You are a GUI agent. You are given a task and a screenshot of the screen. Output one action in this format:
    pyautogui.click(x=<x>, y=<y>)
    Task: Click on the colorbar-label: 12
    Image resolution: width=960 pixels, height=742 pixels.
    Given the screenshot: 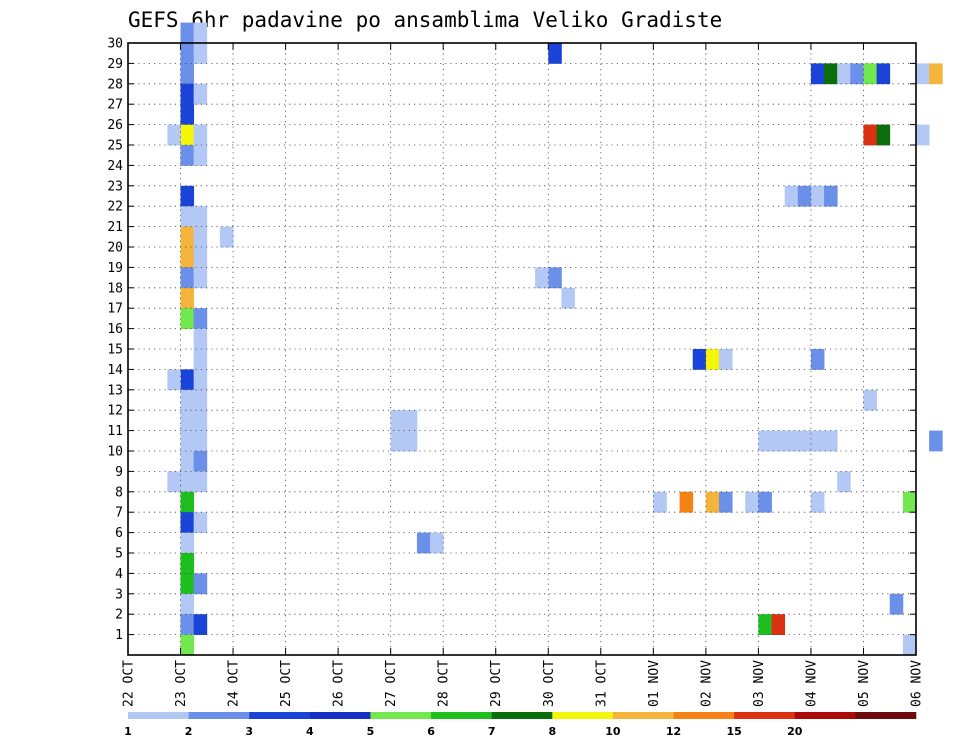 What is the action you would take?
    pyautogui.click(x=673, y=731)
    